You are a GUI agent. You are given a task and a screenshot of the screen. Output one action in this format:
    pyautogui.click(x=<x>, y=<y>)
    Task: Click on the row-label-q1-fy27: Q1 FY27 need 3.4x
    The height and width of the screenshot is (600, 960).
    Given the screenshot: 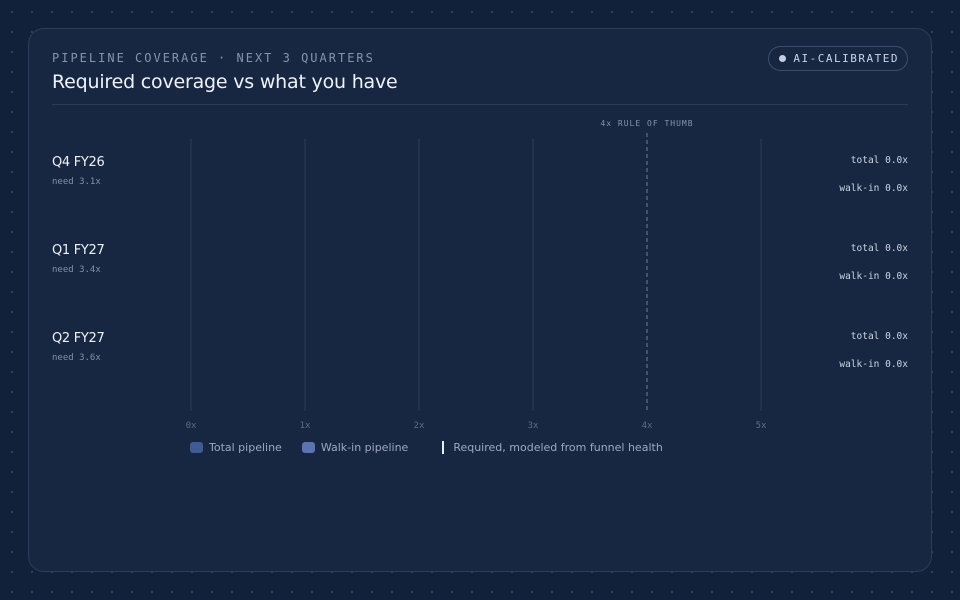 What is the action you would take?
    pyautogui.click(x=78, y=259)
    